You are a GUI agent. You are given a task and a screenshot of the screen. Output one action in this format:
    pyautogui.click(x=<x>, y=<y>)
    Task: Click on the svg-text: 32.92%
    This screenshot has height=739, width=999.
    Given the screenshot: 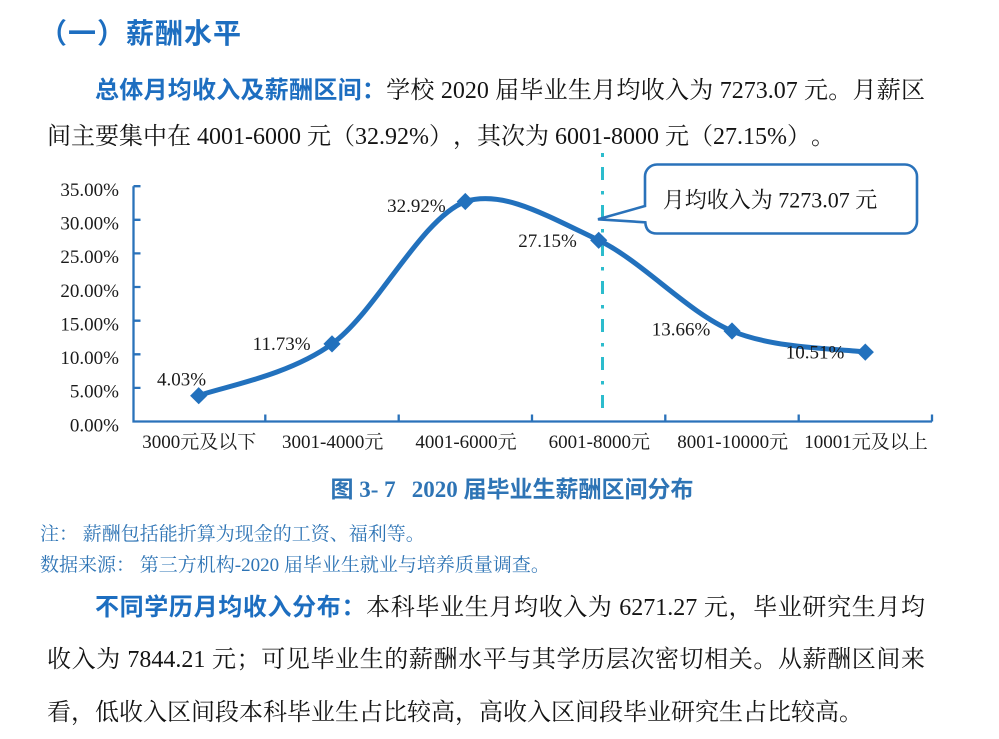 What is the action you would take?
    pyautogui.click(x=416, y=206)
    